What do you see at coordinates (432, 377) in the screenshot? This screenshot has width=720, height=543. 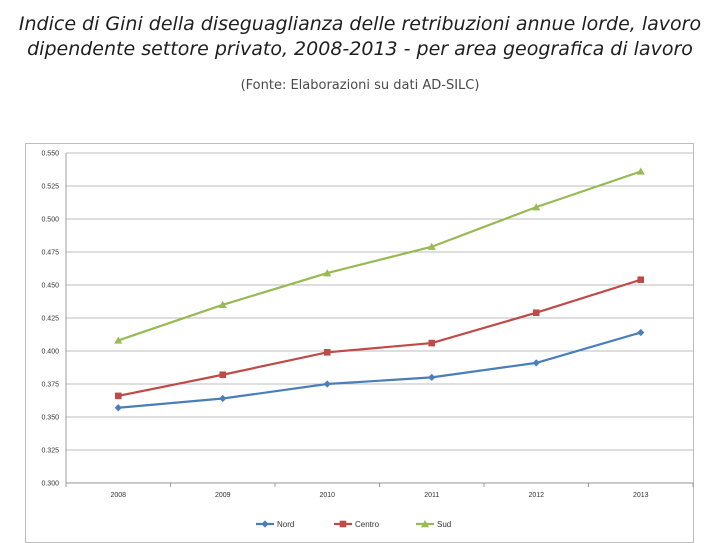 I see `data-point-nord-2011` at bounding box center [432, 377].